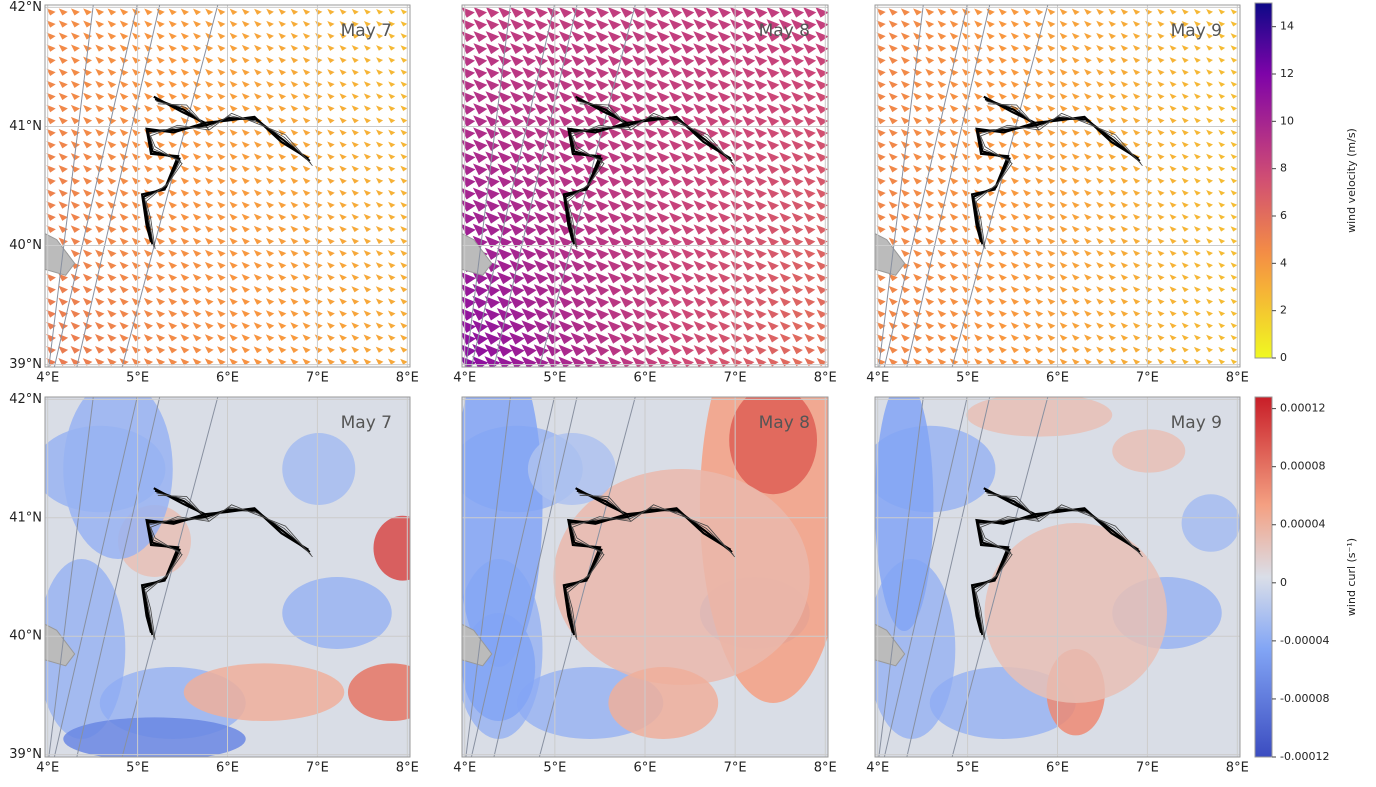 This screenshot has height=787, width=1376. I want to click on lon-tick-label: 4°E, so click(47, 768).